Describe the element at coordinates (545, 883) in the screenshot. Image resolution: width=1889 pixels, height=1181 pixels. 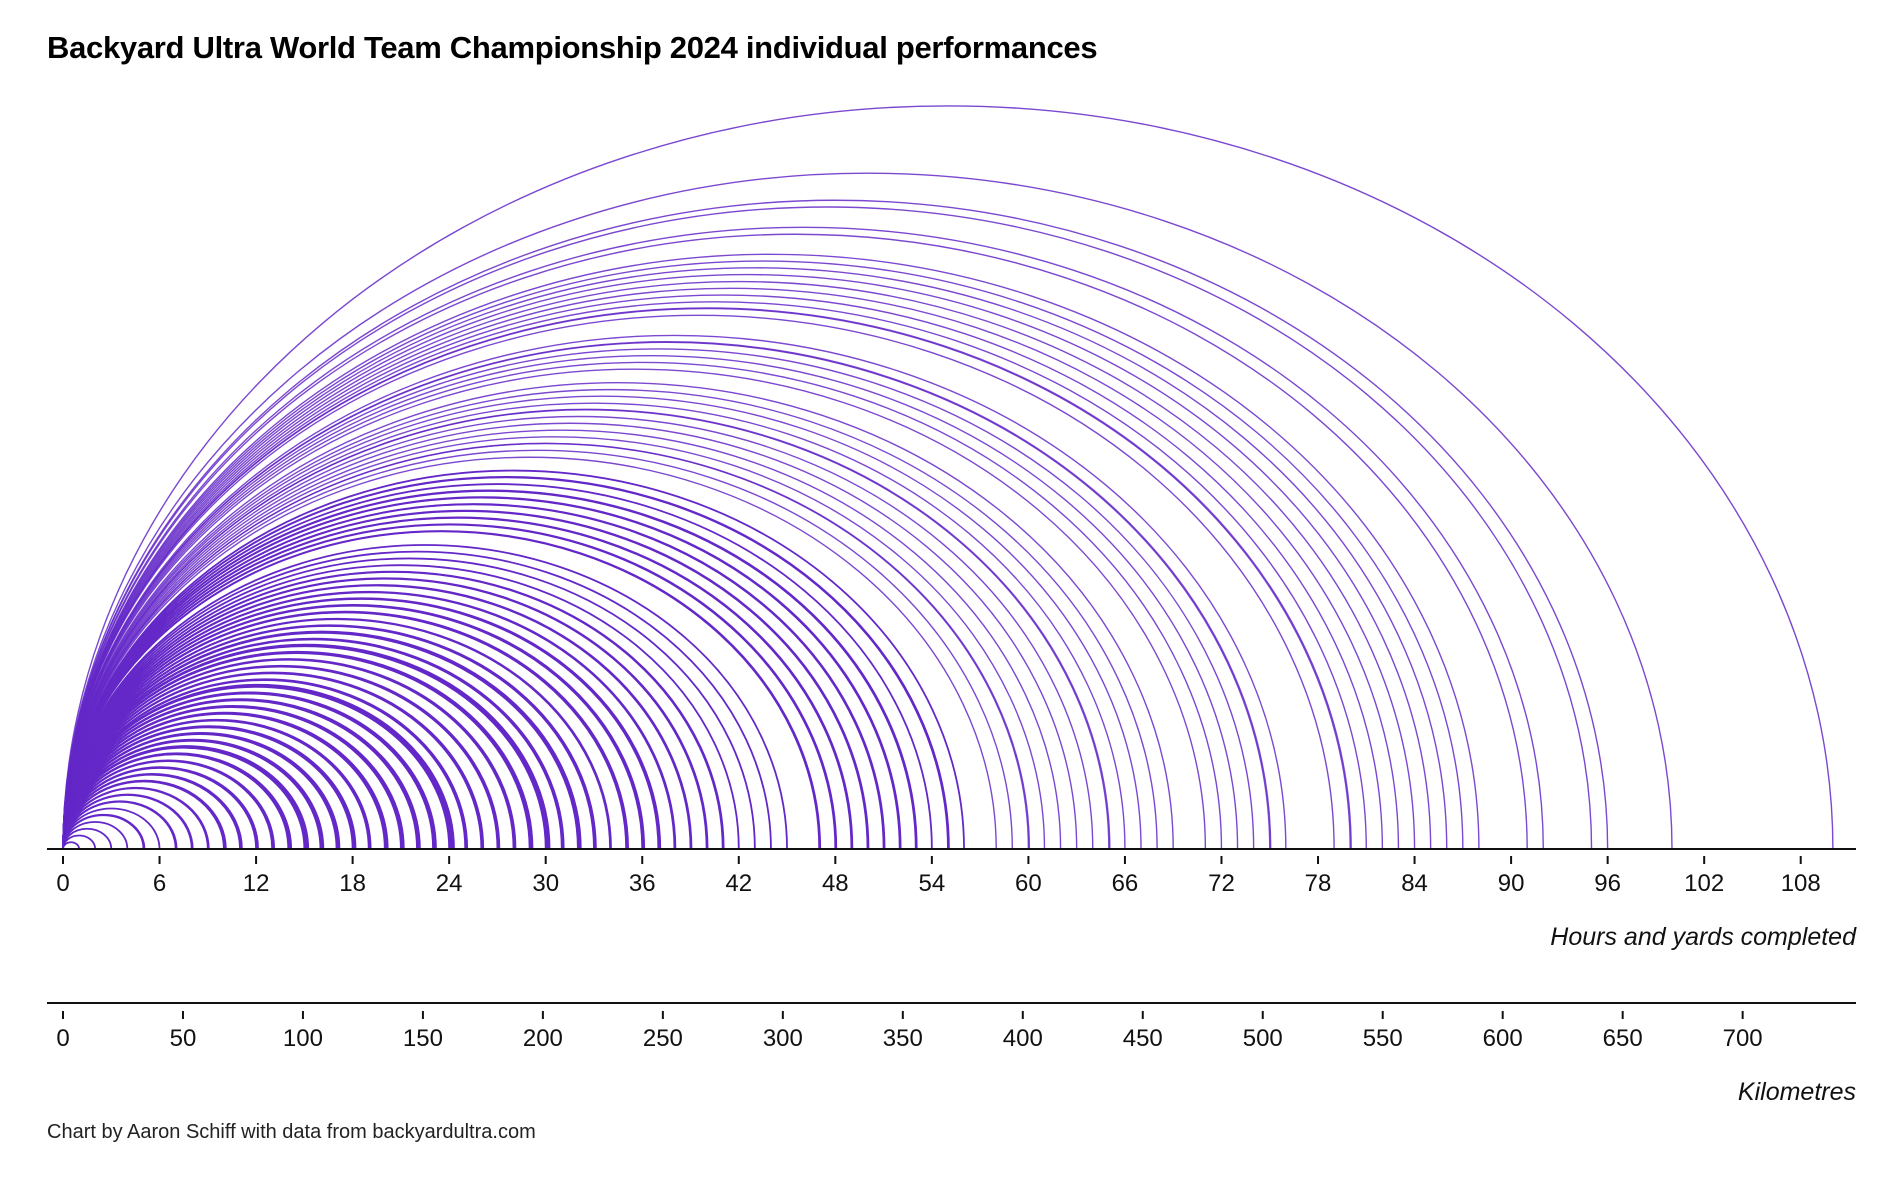
I see `x-tick-label: 30` at that location.